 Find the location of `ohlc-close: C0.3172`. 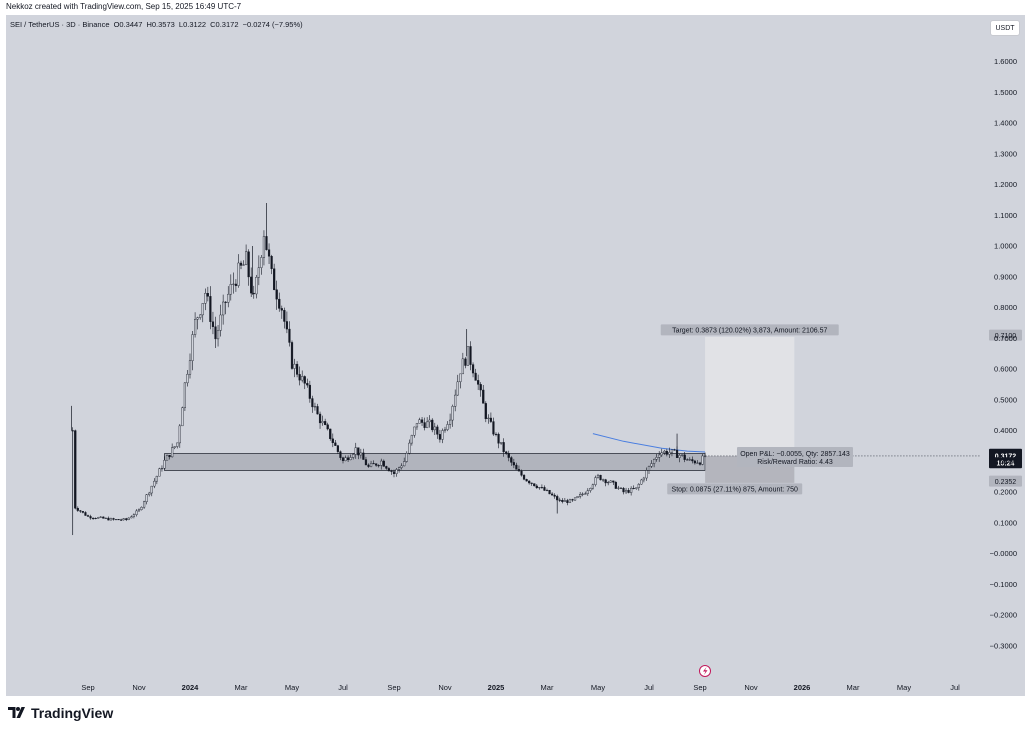

ohlc-close: C0.3172 is located at coordinates (224, 24).